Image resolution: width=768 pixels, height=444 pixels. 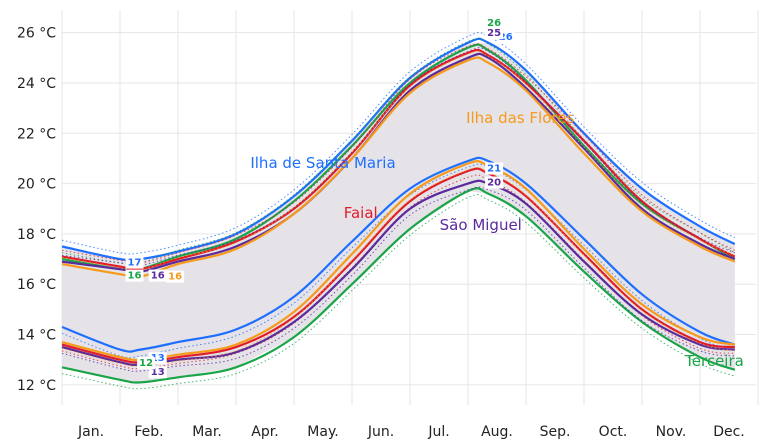 What do you see at coordinates (322, 432) in the screenshot?
I see `x-tick-label: May.` at bounding box center [322, 432].